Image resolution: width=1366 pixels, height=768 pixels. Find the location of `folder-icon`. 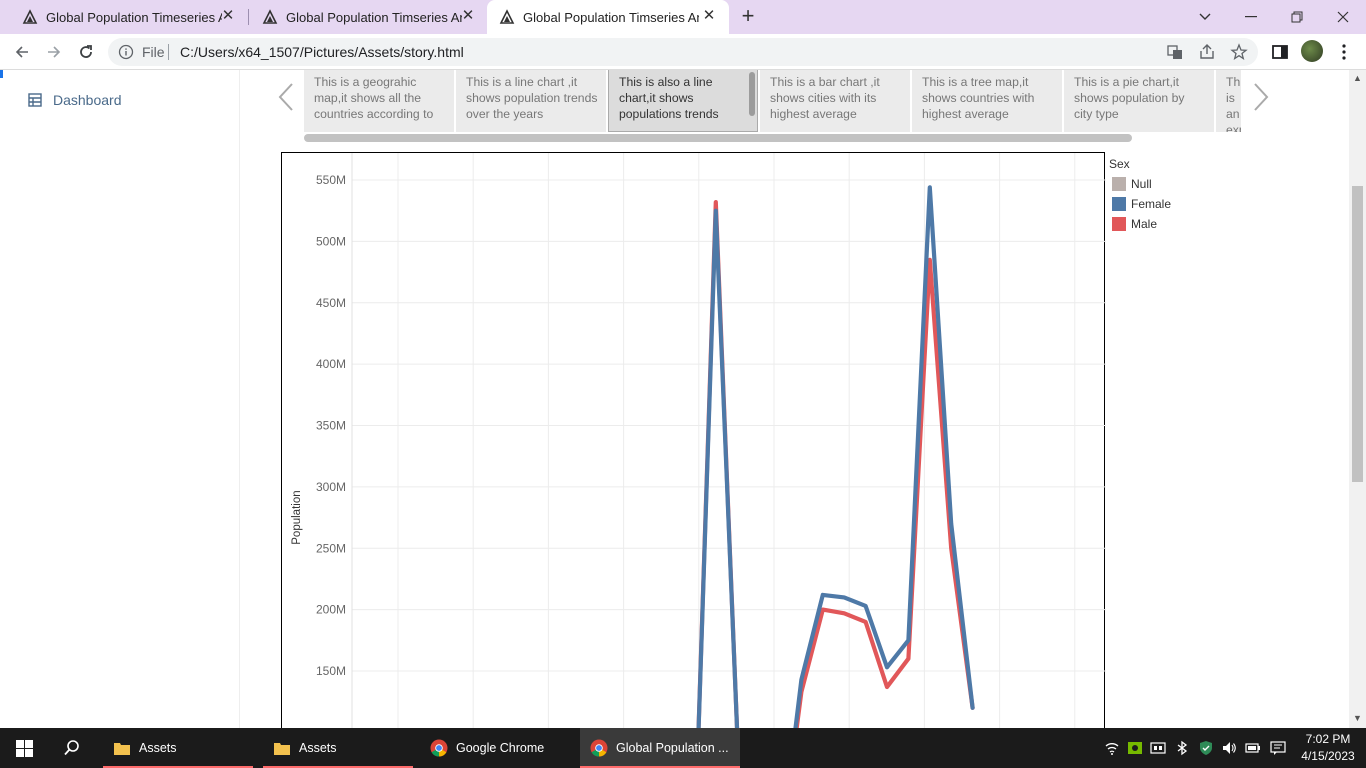

folder-icon is located at coordinates (282, 749).